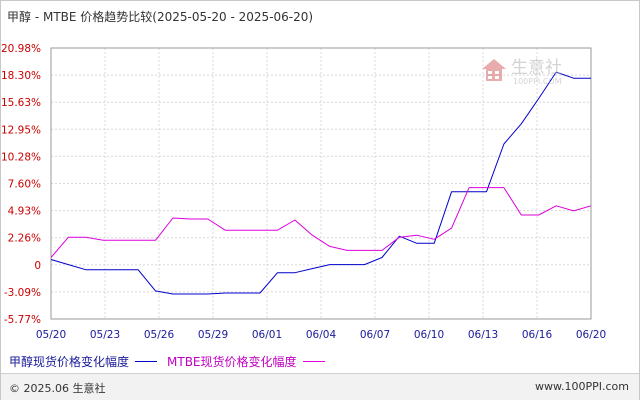  What do you see at coordinates (537, 81) in the screenshot?
I see `watermark-url: 100PPI.COM` at bounding box center [537, 81].